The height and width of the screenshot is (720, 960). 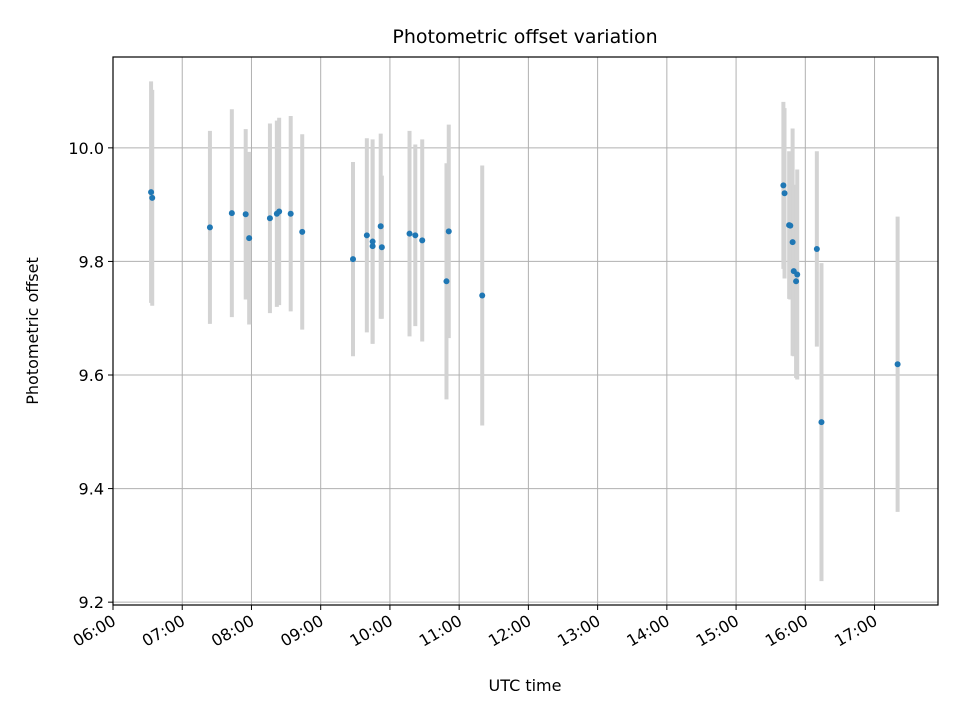 What do you see at coordinates (32, 331) in the screenshot?
I see `y-axis-label: Photometric offset` at bounding box center [32, 331].